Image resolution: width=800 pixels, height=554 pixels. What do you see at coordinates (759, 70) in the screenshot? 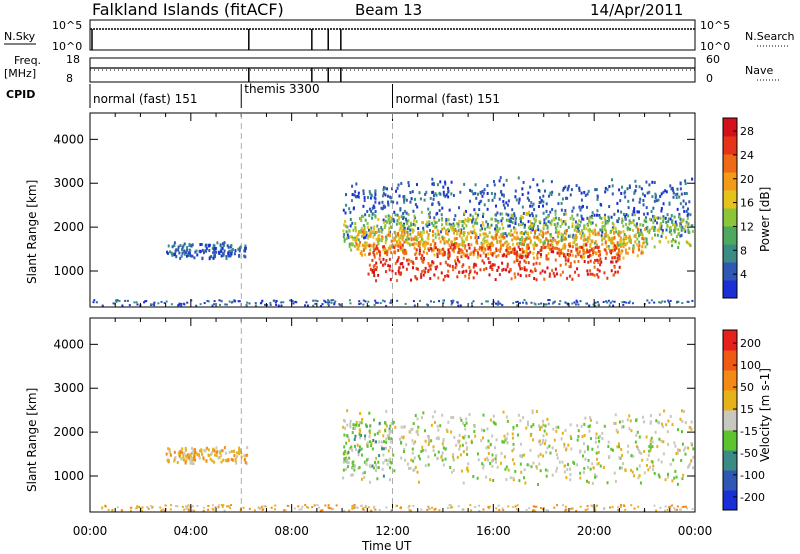
I see `nave-label: Nave` at bounding box center [759, 70].